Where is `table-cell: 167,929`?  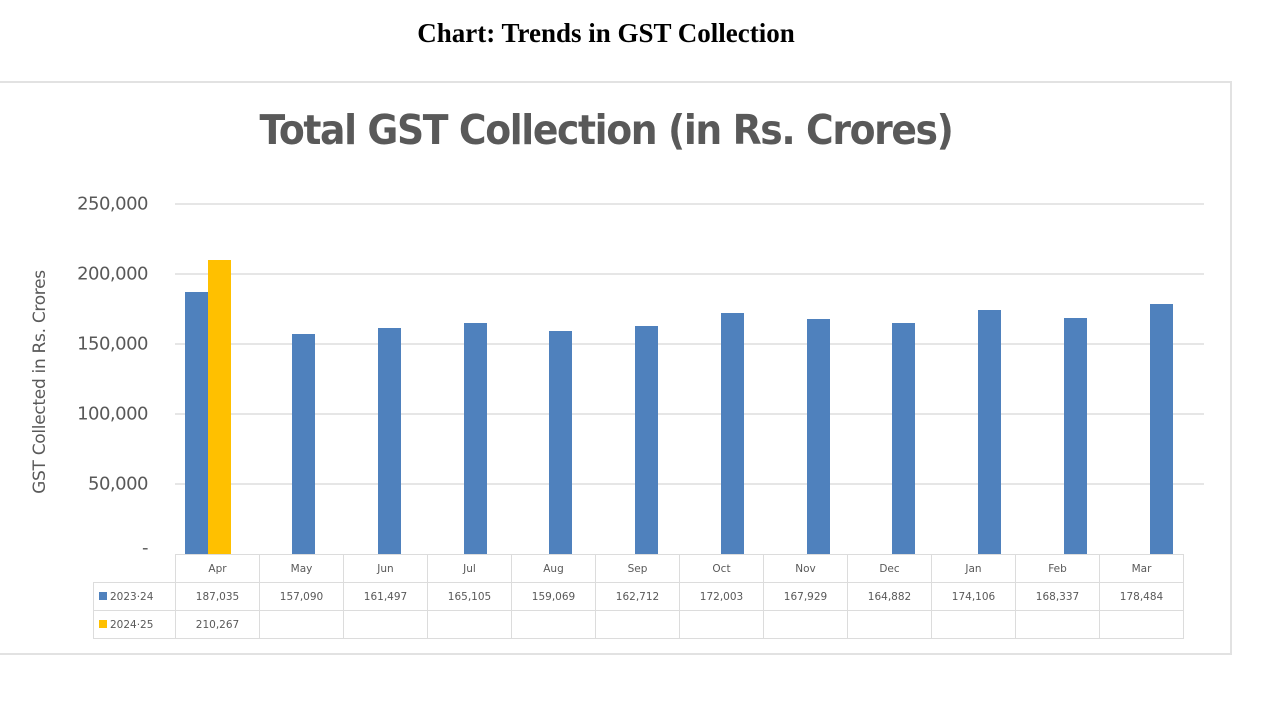
table-cell: 167,929 is located at coordinates (805, 596).